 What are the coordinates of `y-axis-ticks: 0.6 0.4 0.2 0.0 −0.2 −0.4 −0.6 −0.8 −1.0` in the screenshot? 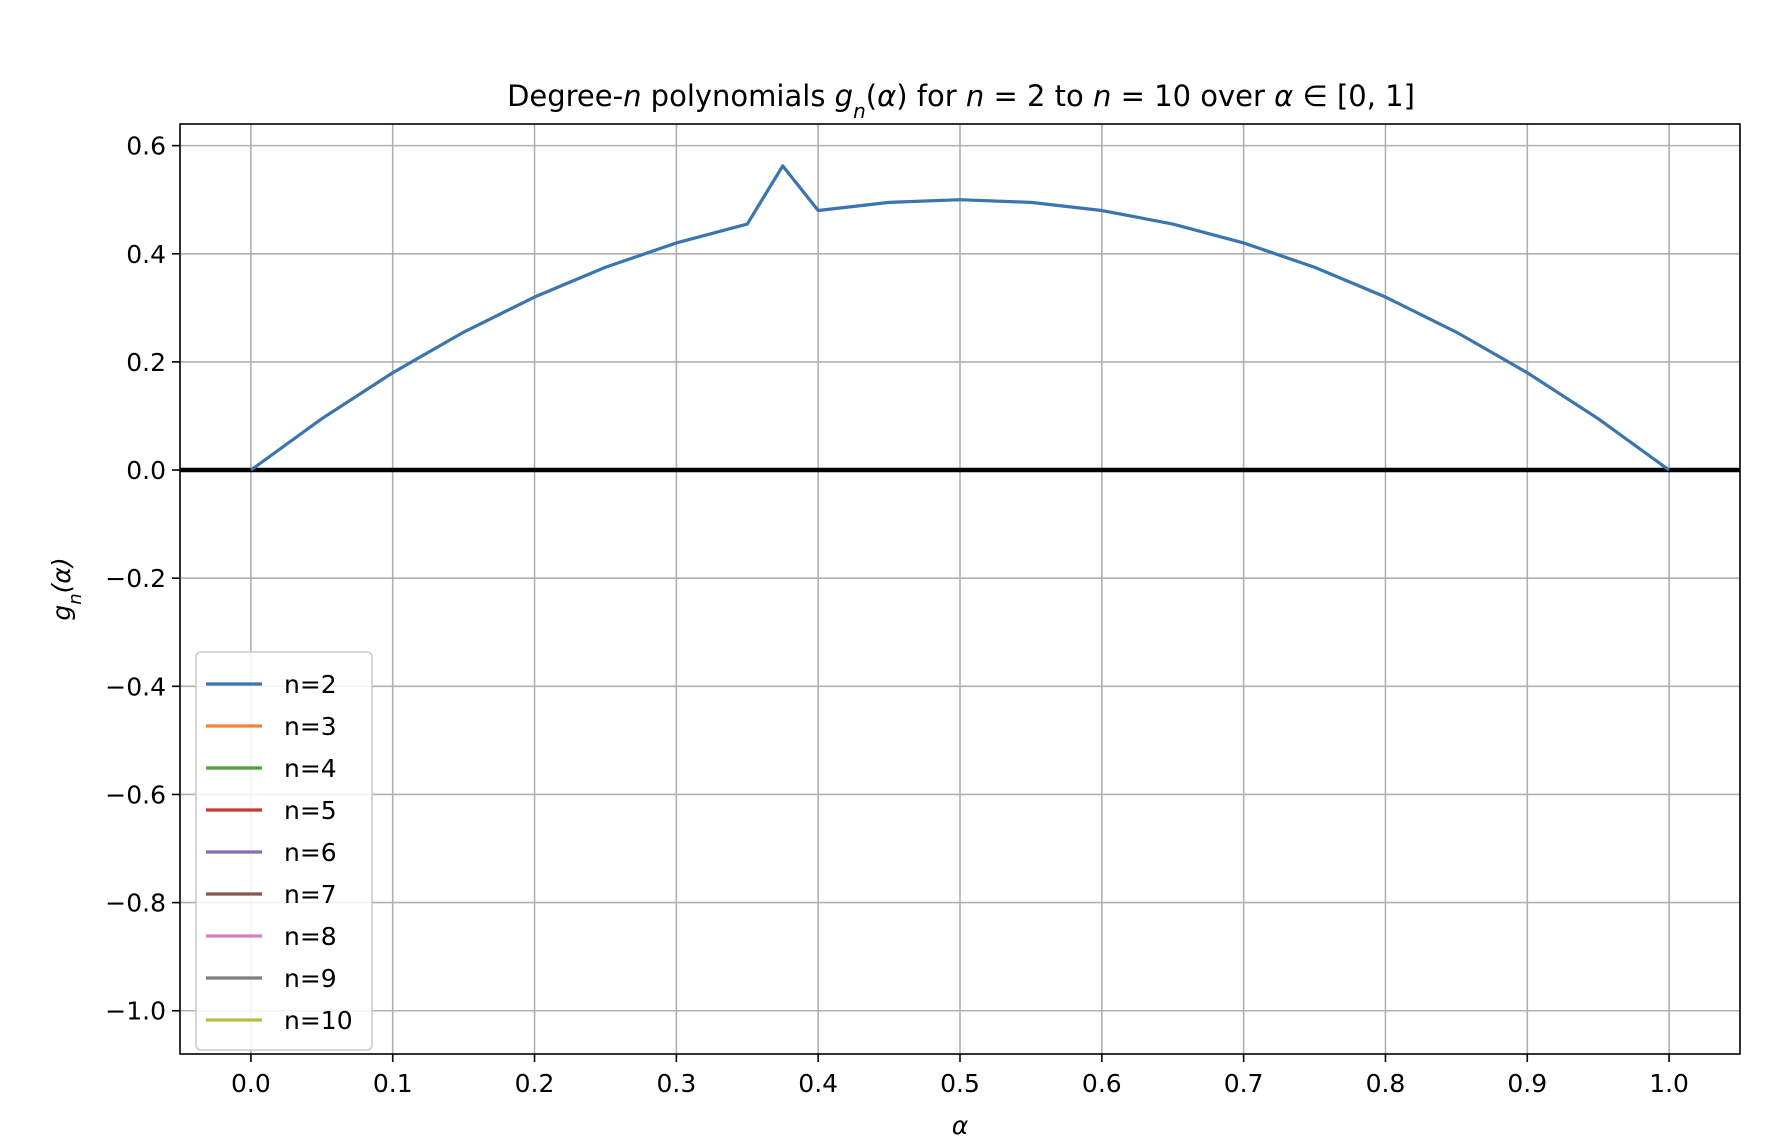 It's located at (142, 579).